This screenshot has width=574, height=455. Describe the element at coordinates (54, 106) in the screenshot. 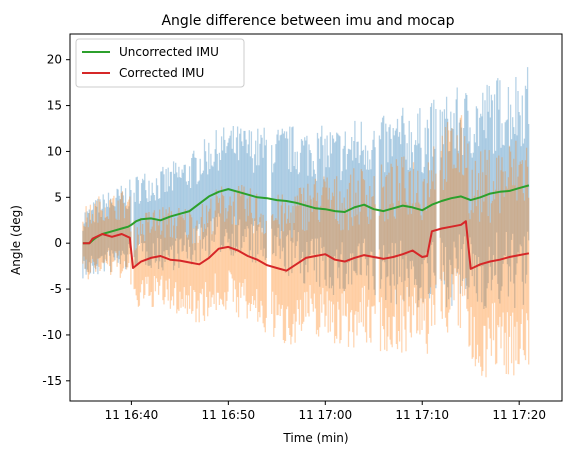

I see `y-tick-label: 15` at that location.